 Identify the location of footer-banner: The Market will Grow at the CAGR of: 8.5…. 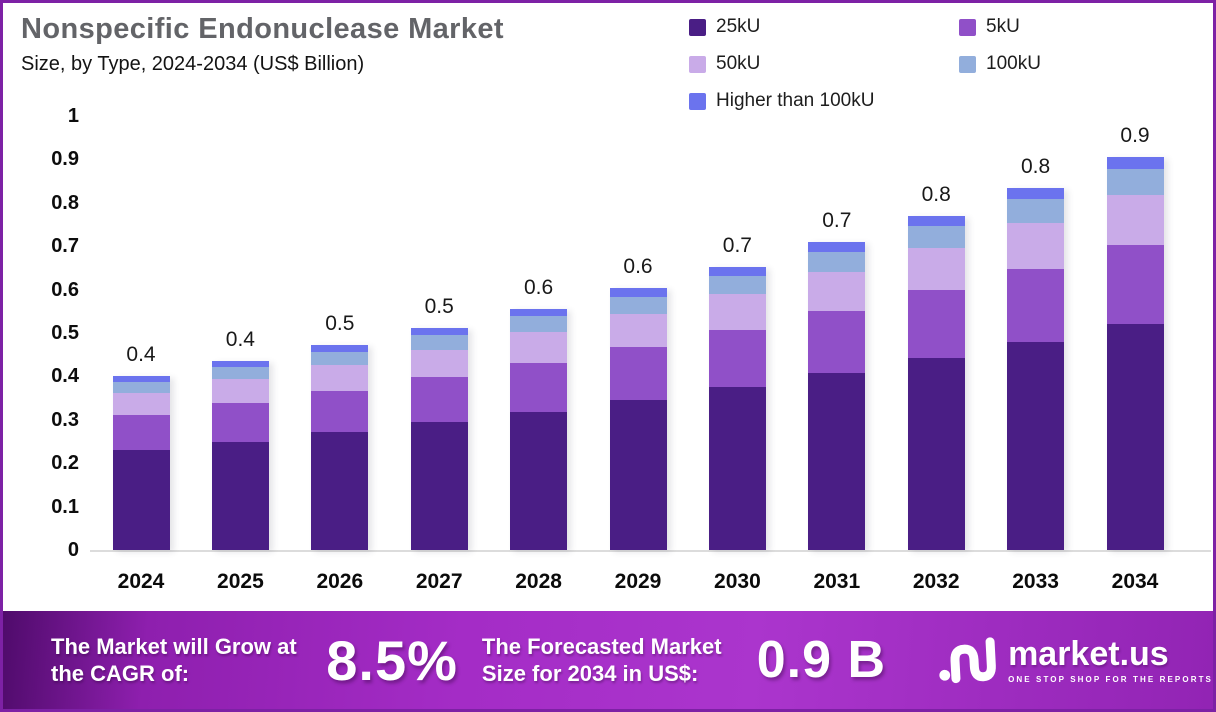
(608, 660).